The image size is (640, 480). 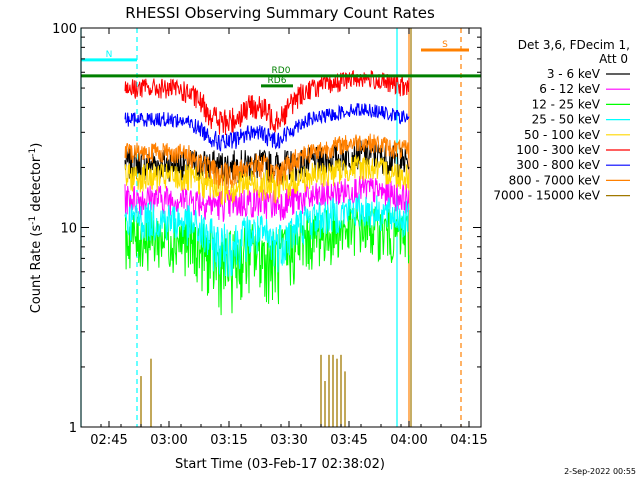 I want to click on y-axis-label: Count Rate (s-1 detector-1), so click(x=36, y=228).